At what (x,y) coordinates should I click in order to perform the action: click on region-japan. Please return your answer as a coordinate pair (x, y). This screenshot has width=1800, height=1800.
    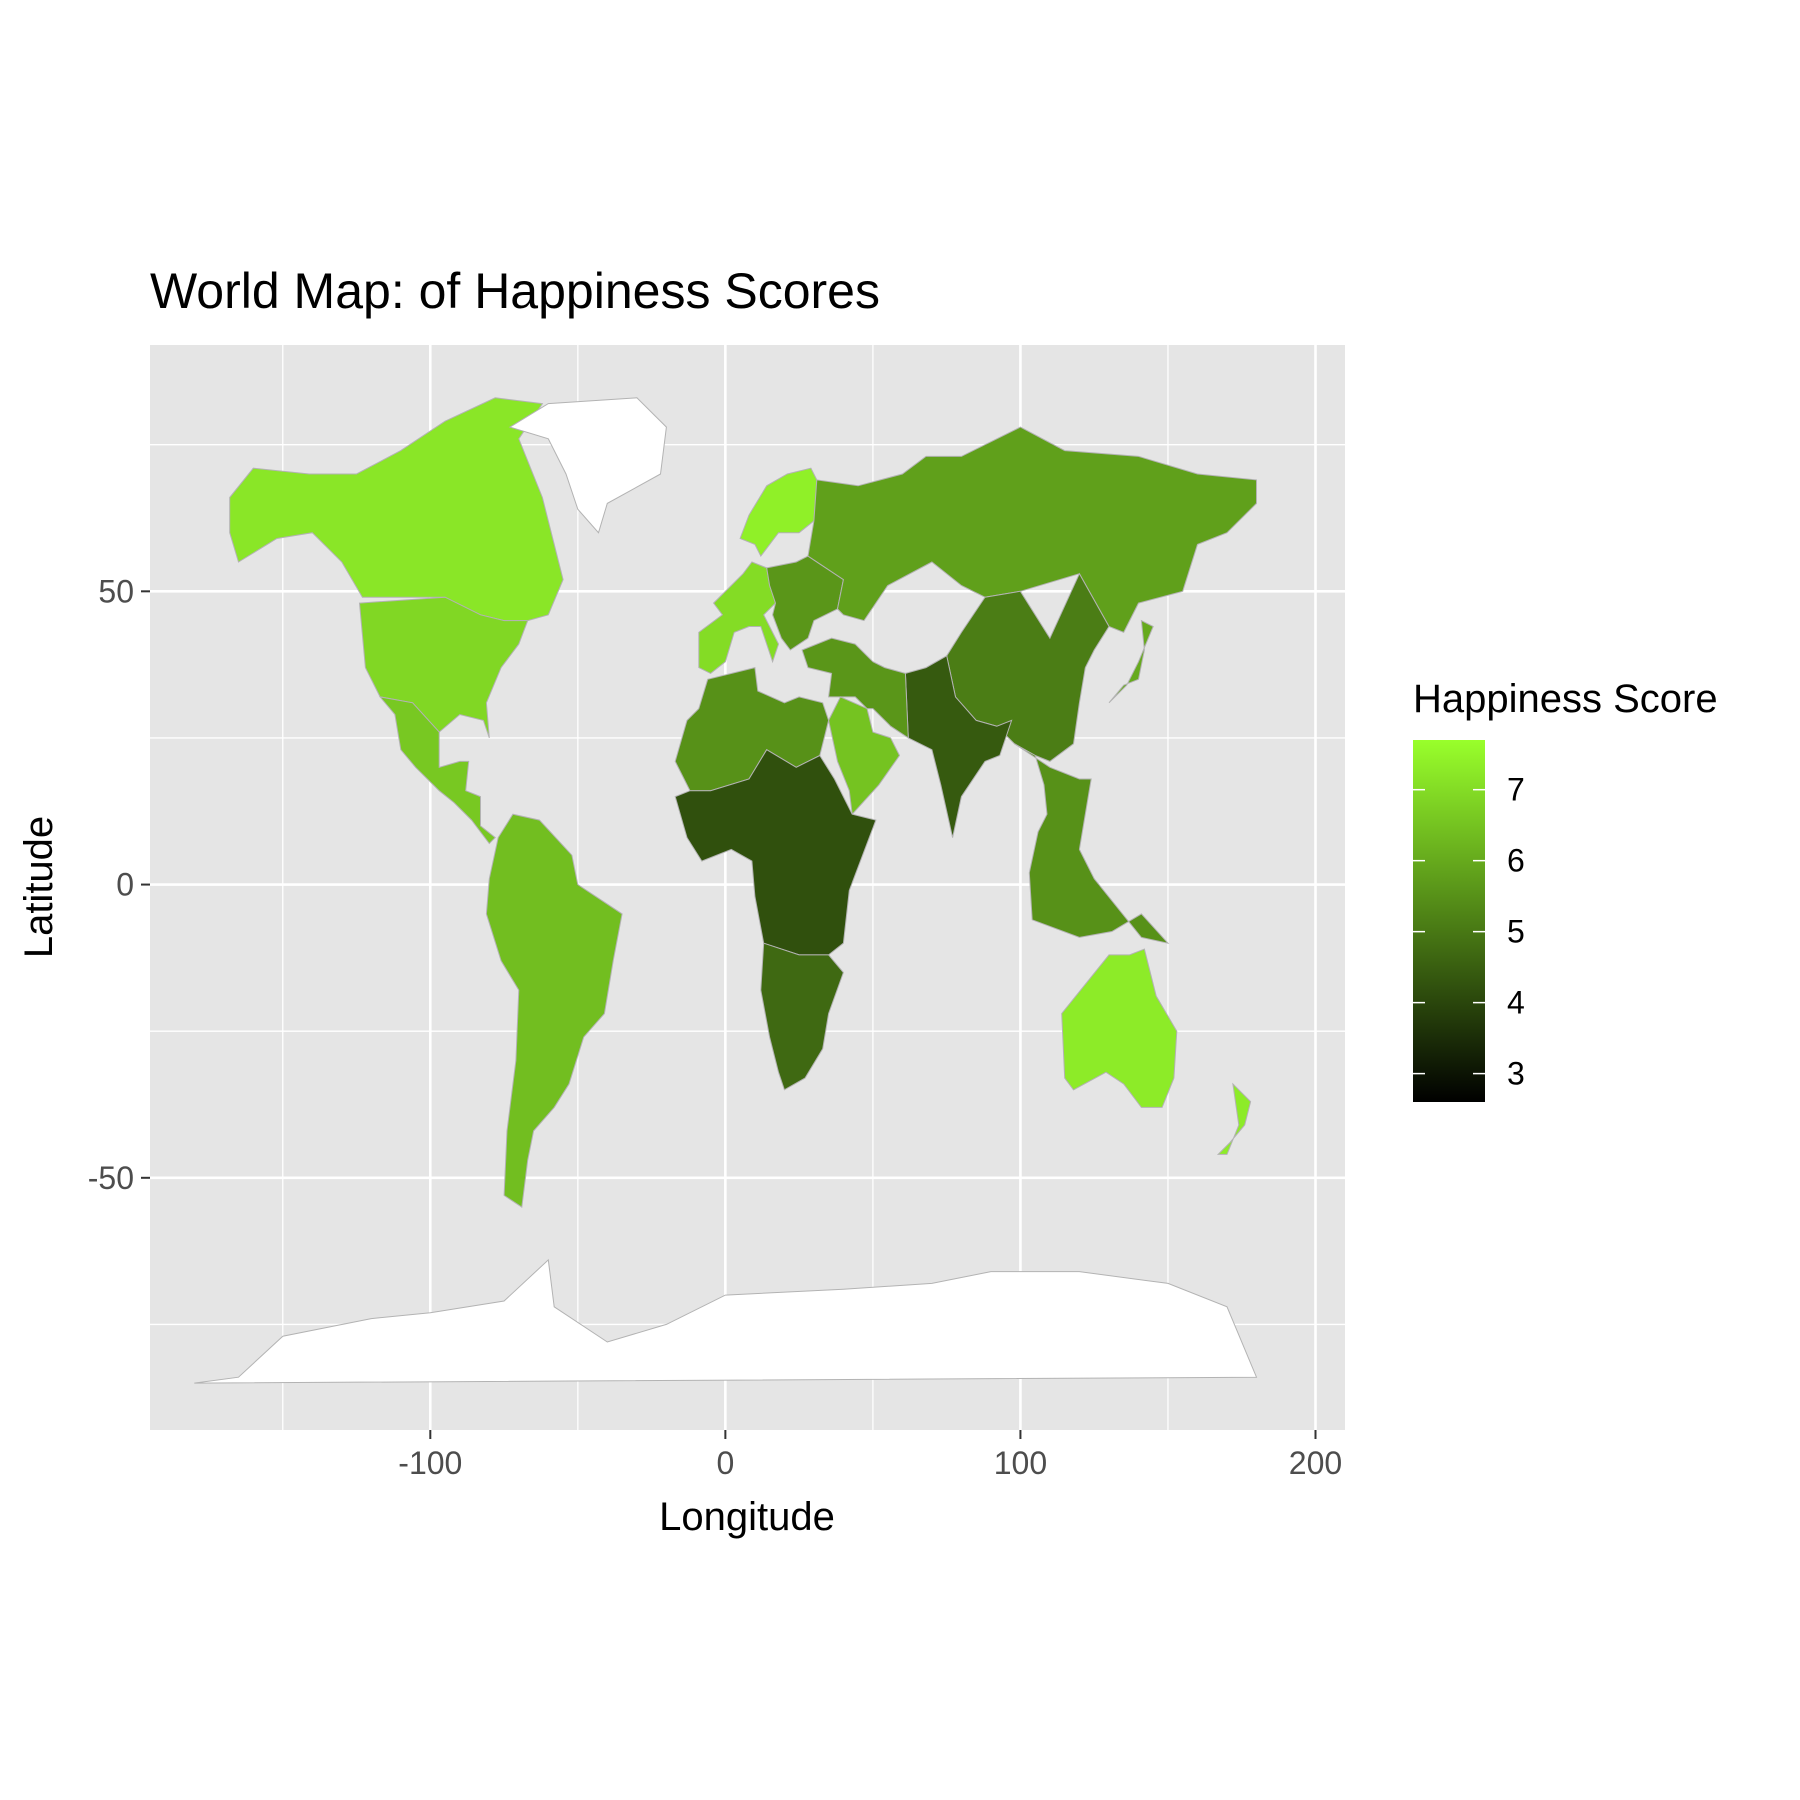
    Looking at the image, I should click on (1131, 661).